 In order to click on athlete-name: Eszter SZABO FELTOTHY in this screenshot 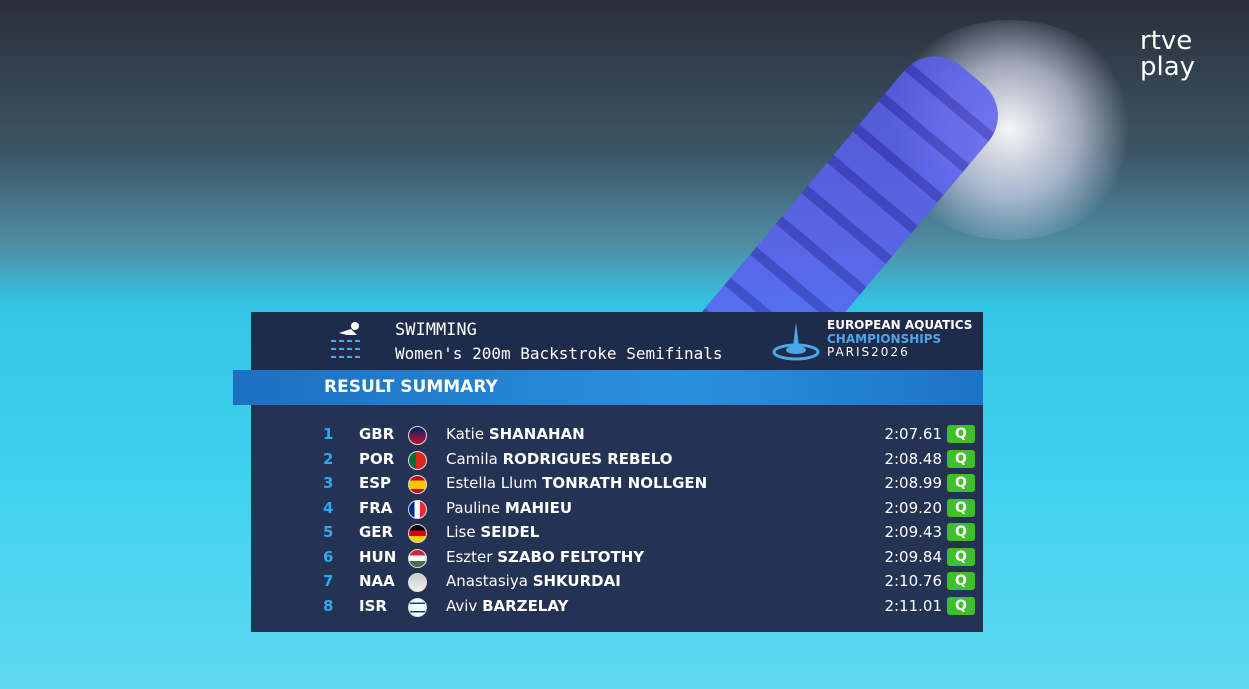, I will do `click(545, 557)`.